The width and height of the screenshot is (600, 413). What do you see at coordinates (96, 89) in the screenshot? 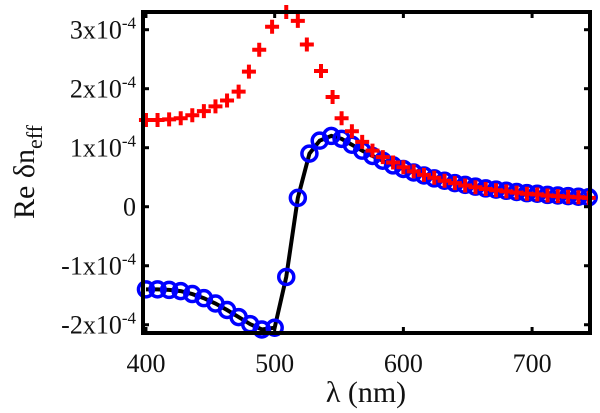
I see `y-tick-base: 2x10` at bounding box center [96, 89].